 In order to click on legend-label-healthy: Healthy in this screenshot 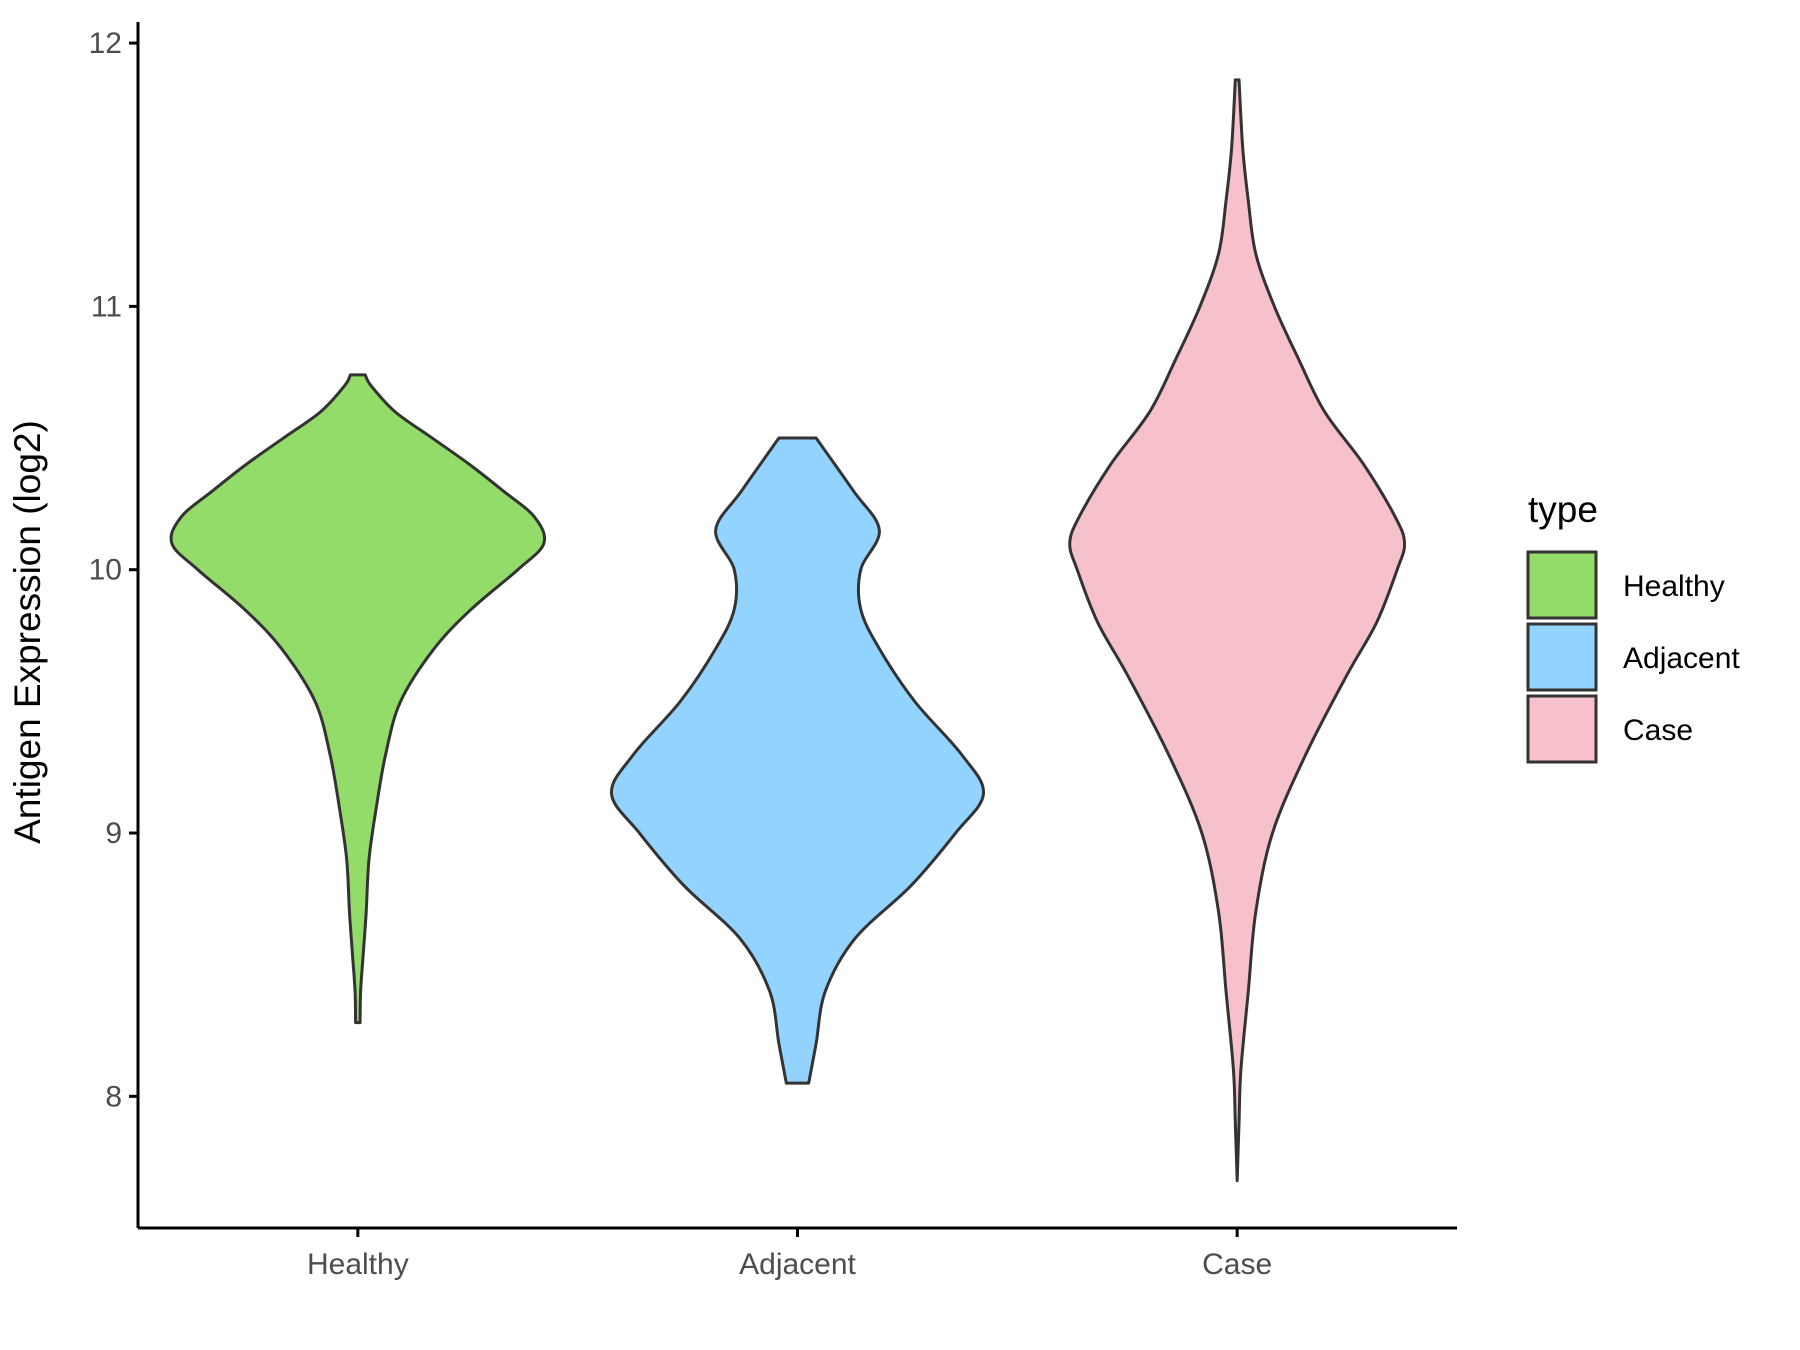, I will do `click(1674, 586)`.